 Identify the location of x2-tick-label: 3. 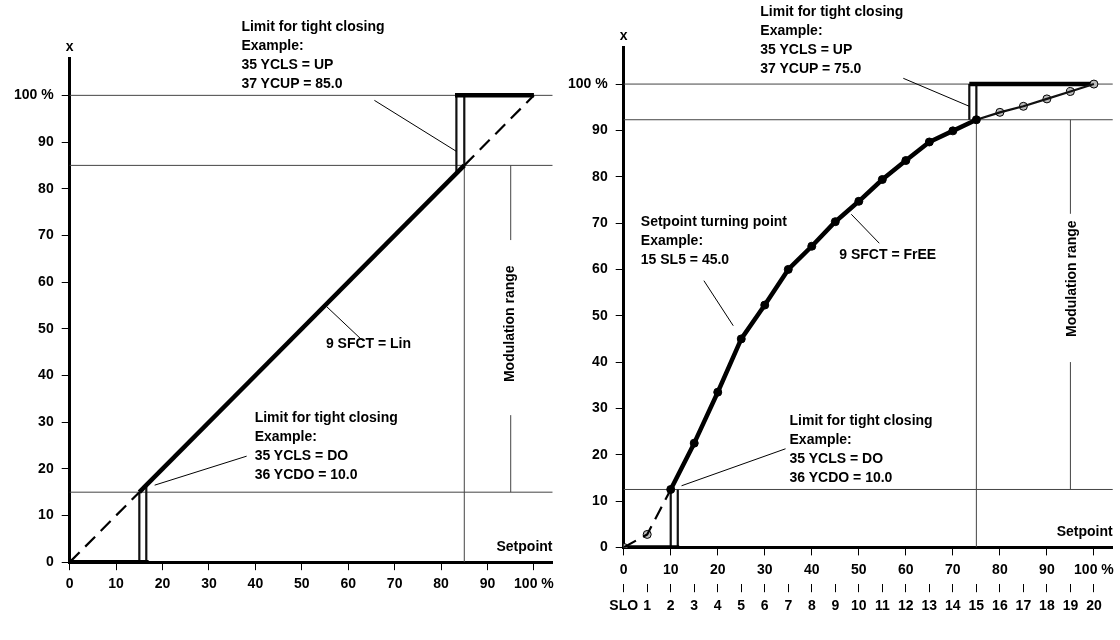
(694, 605).